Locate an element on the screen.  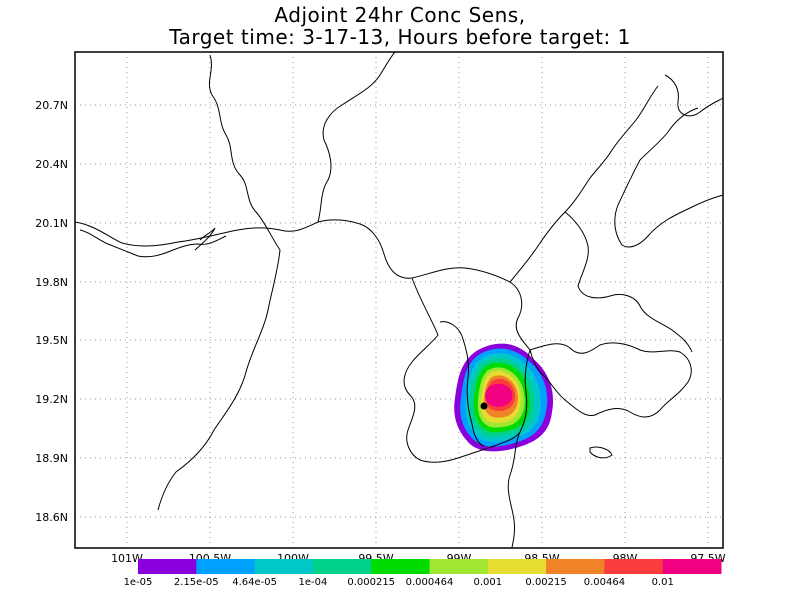
lat-label: 19.5N is located at coordinates (51, 340).